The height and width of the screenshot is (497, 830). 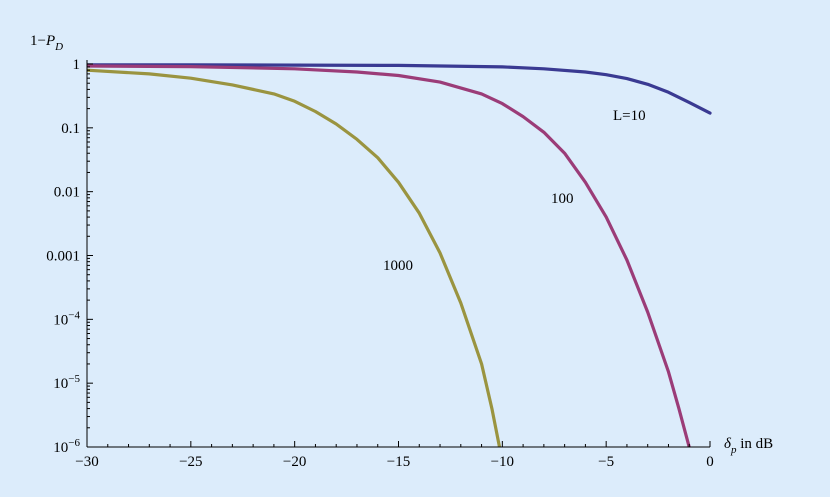 What do you see at coordinates (629, 116) in the screenshot?
I see `series-label-l10: L=10` at bounding box center [629, 116].